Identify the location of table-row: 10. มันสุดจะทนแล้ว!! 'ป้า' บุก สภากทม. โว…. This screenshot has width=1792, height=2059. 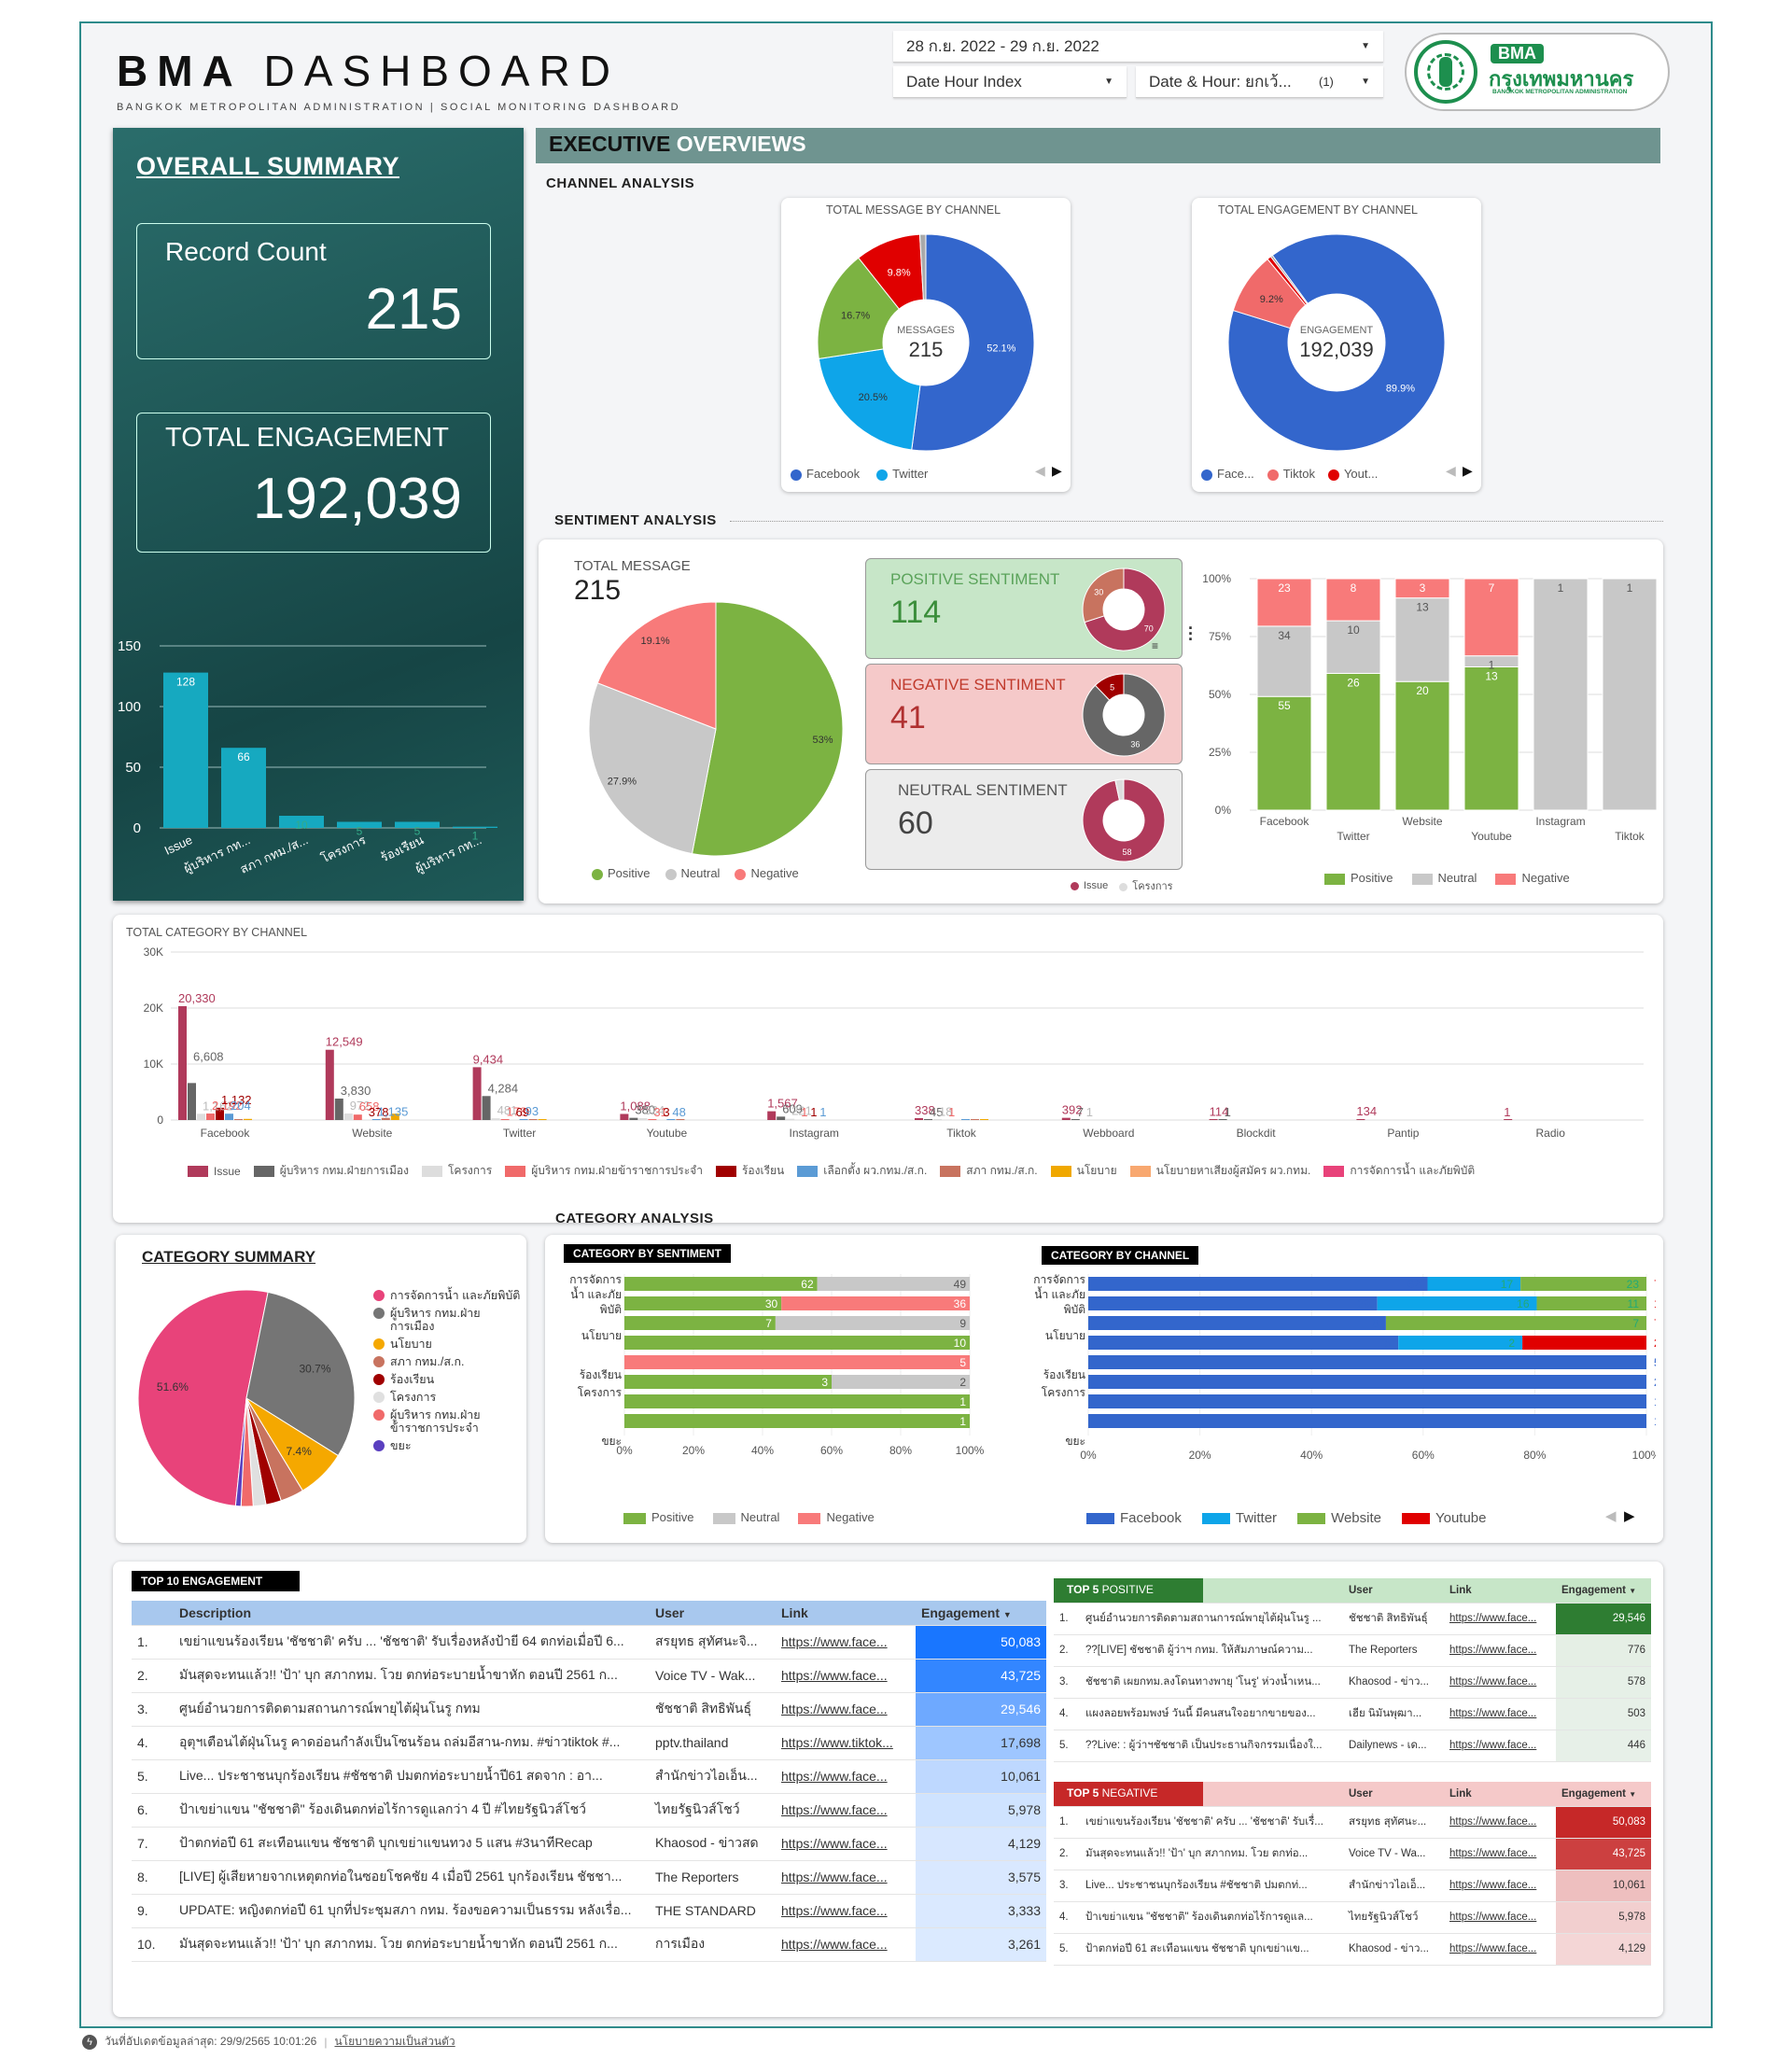
(589, 1944).